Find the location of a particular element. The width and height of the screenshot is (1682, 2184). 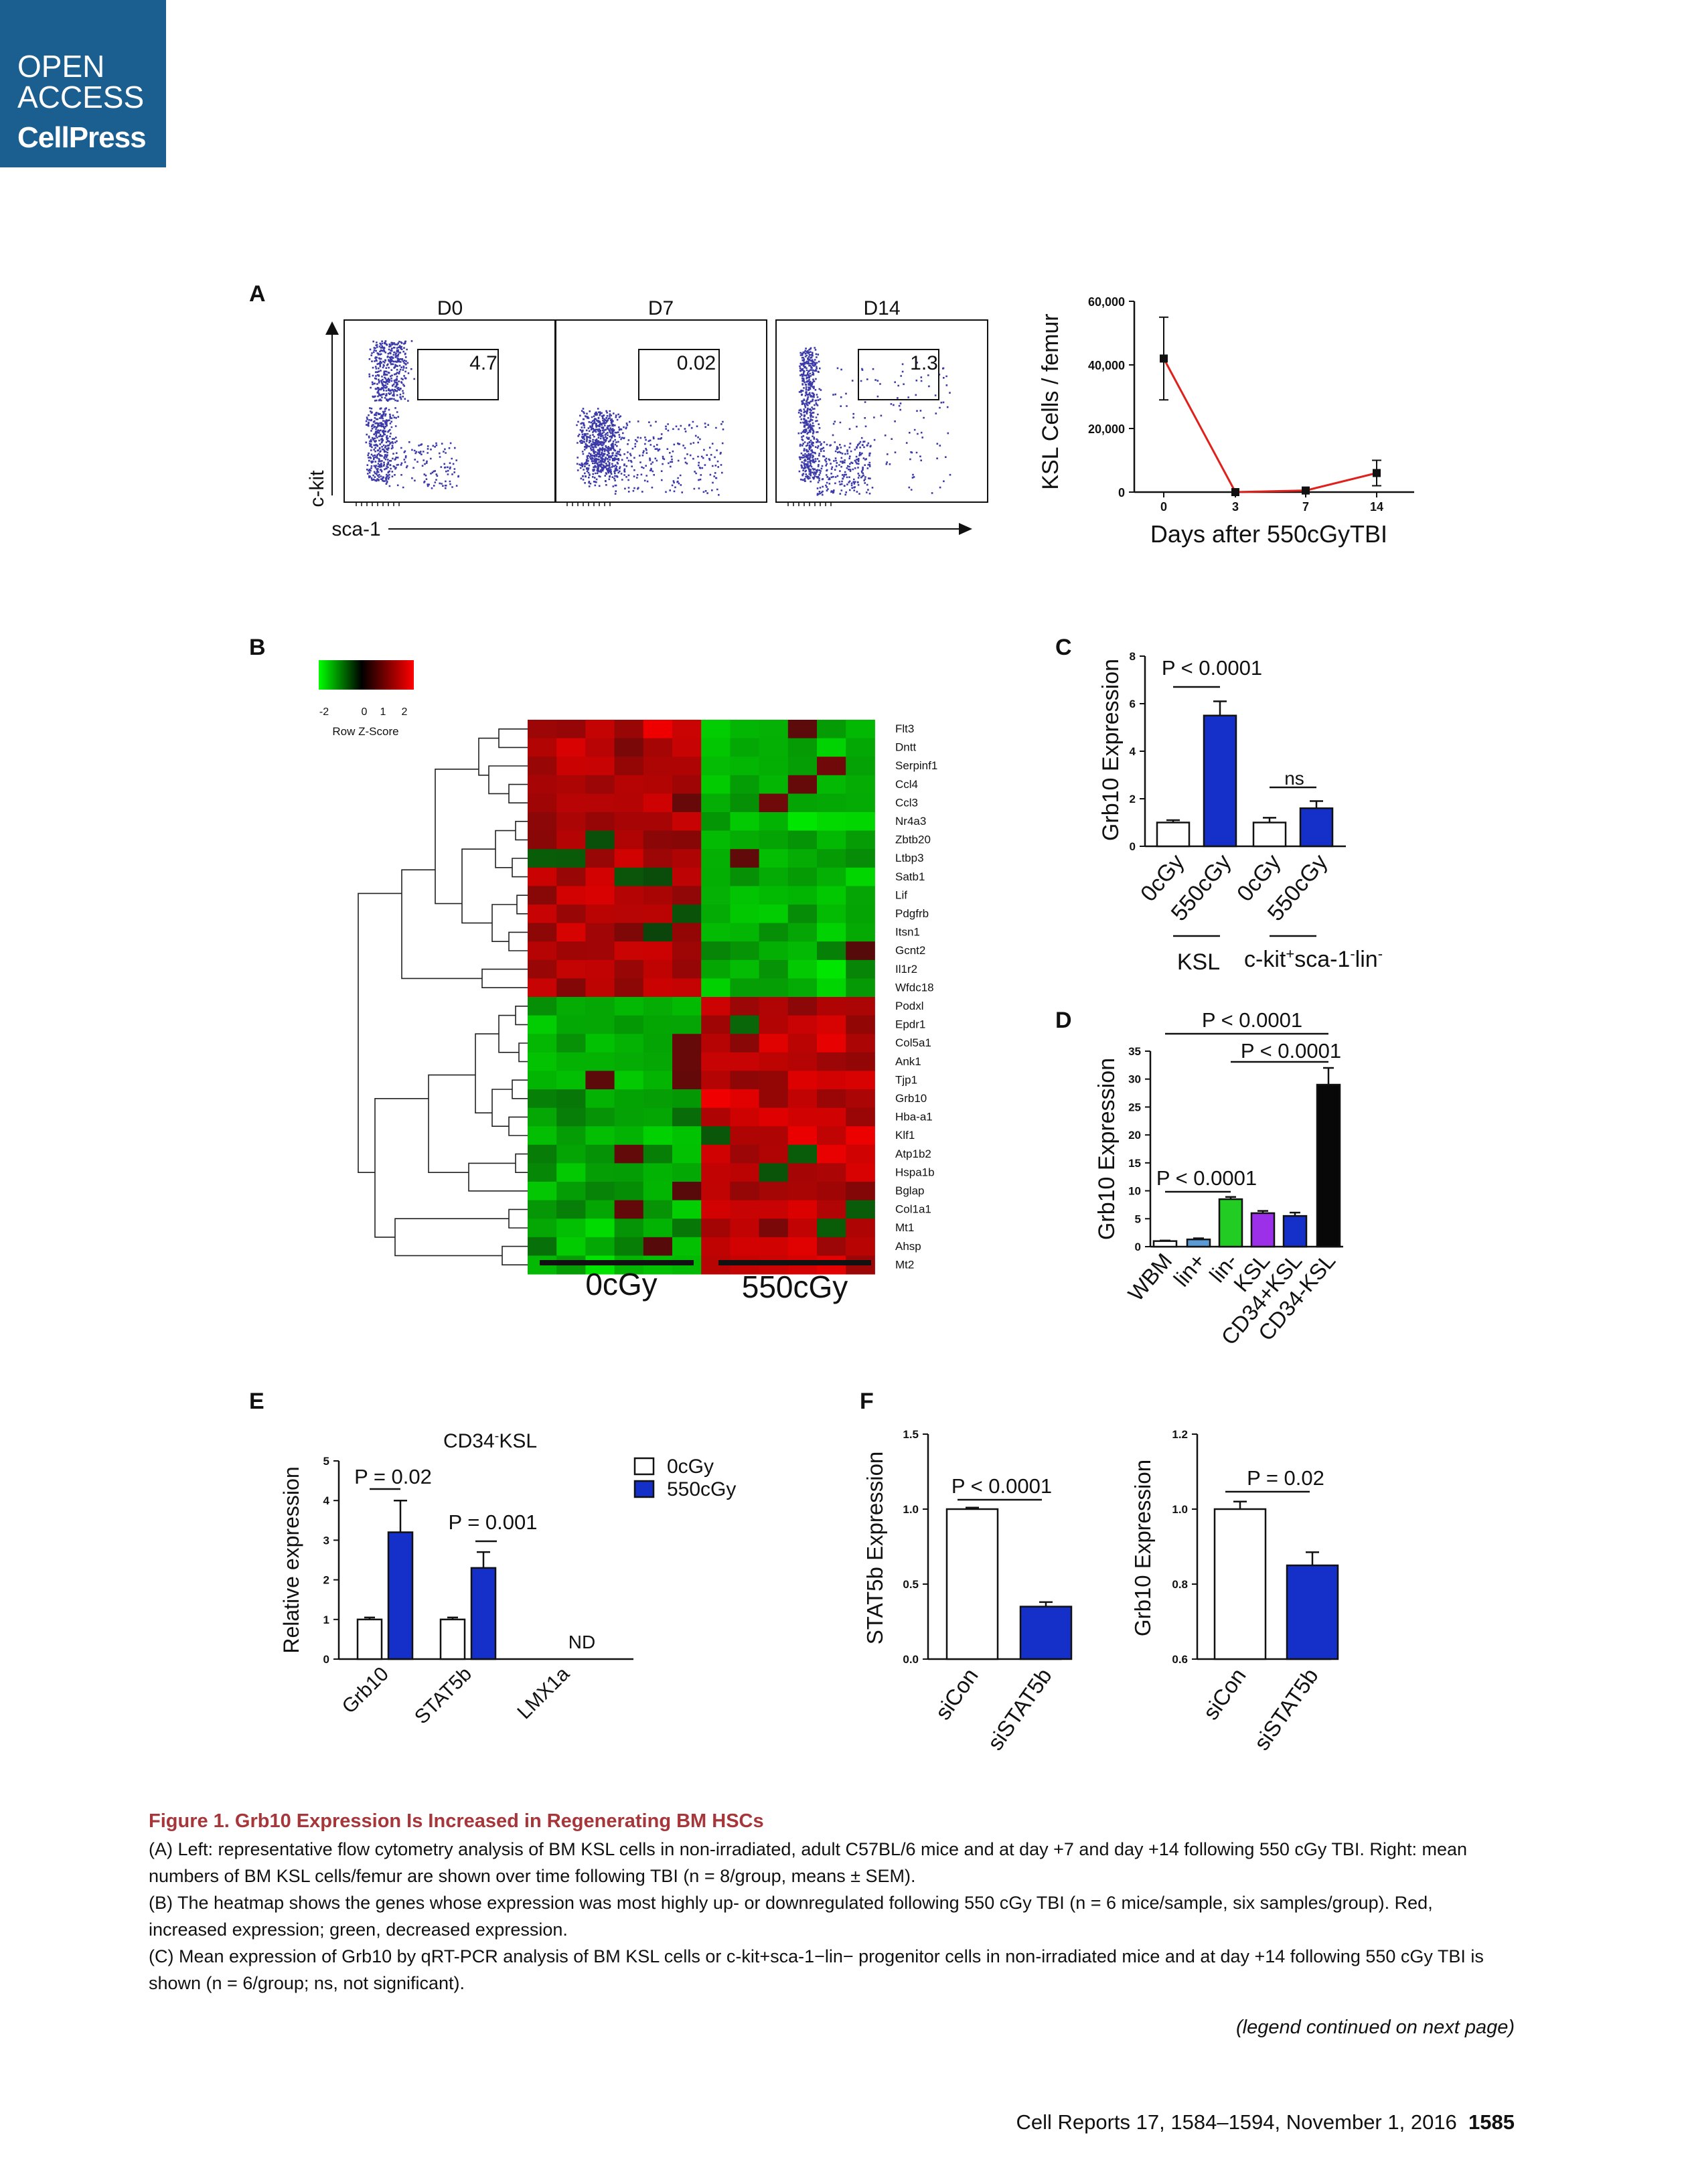

y-tick-label: 10 is located at coordinates (1134, 1191).